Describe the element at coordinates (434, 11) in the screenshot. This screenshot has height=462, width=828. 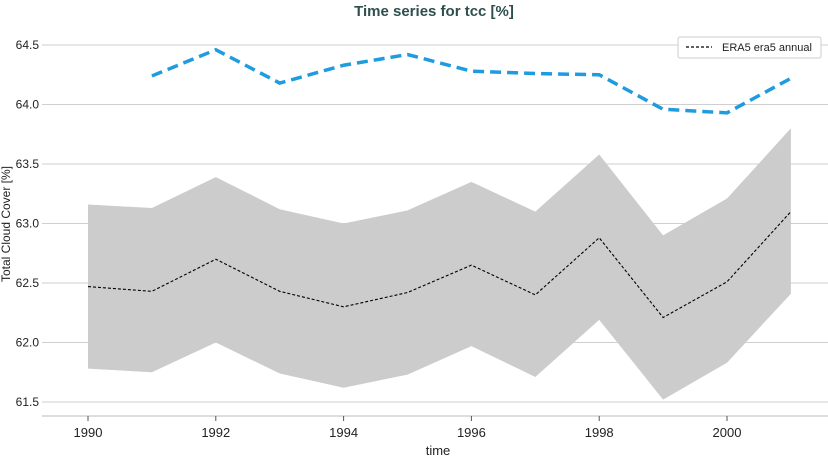
I see `chart-title: Time series for tcc [%]` at that location.